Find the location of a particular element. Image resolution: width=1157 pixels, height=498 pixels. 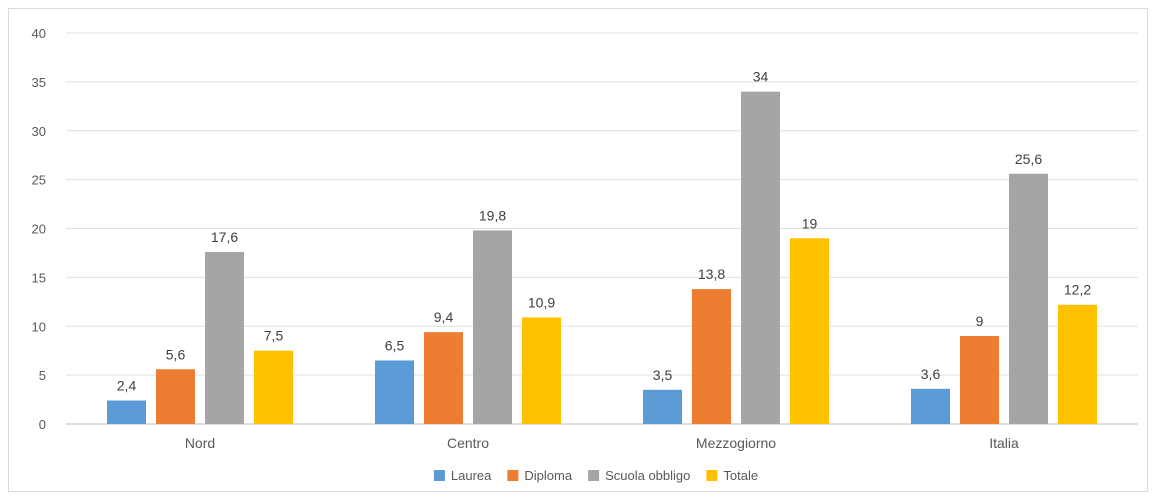

legend-label: Totale is located at coordinates (740, 475).